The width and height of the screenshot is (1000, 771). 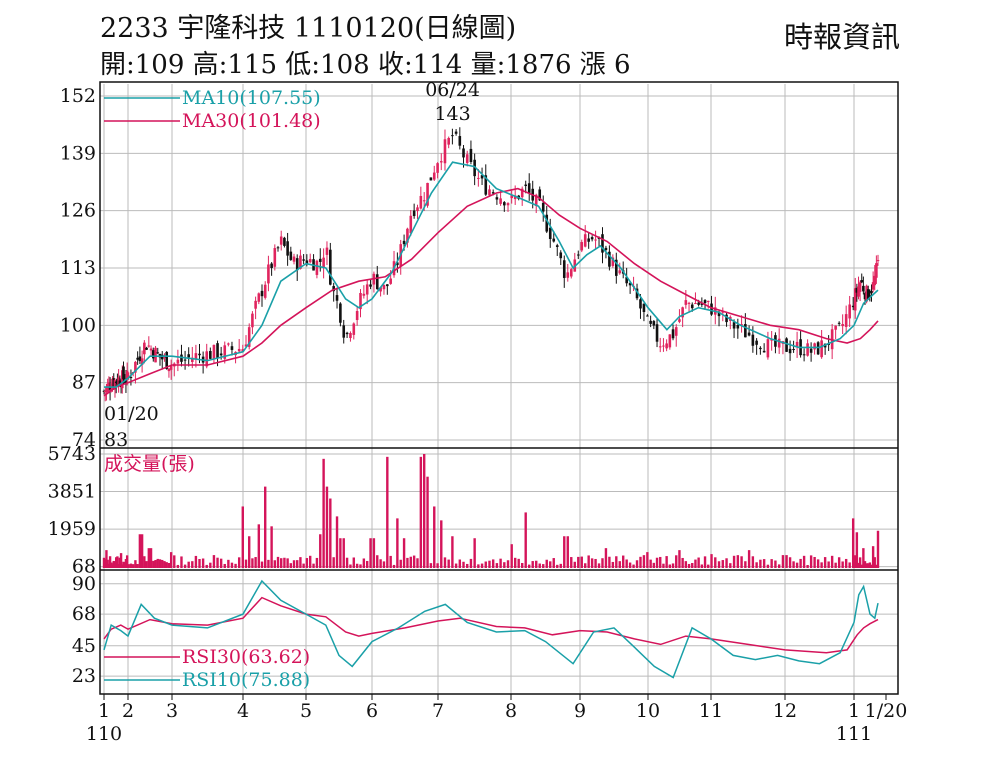 I want to click on rsi-tick-label: 23, so click(x=84, y=676).